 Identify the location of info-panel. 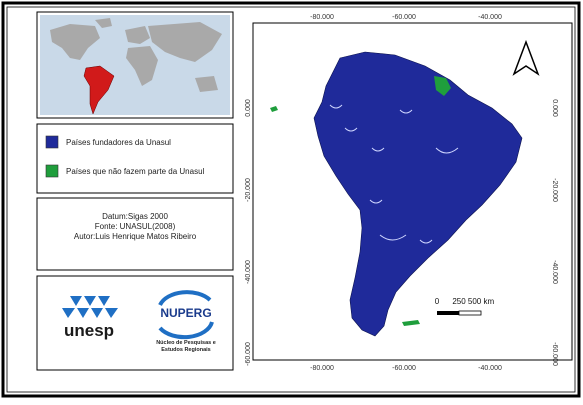
(135, 234).